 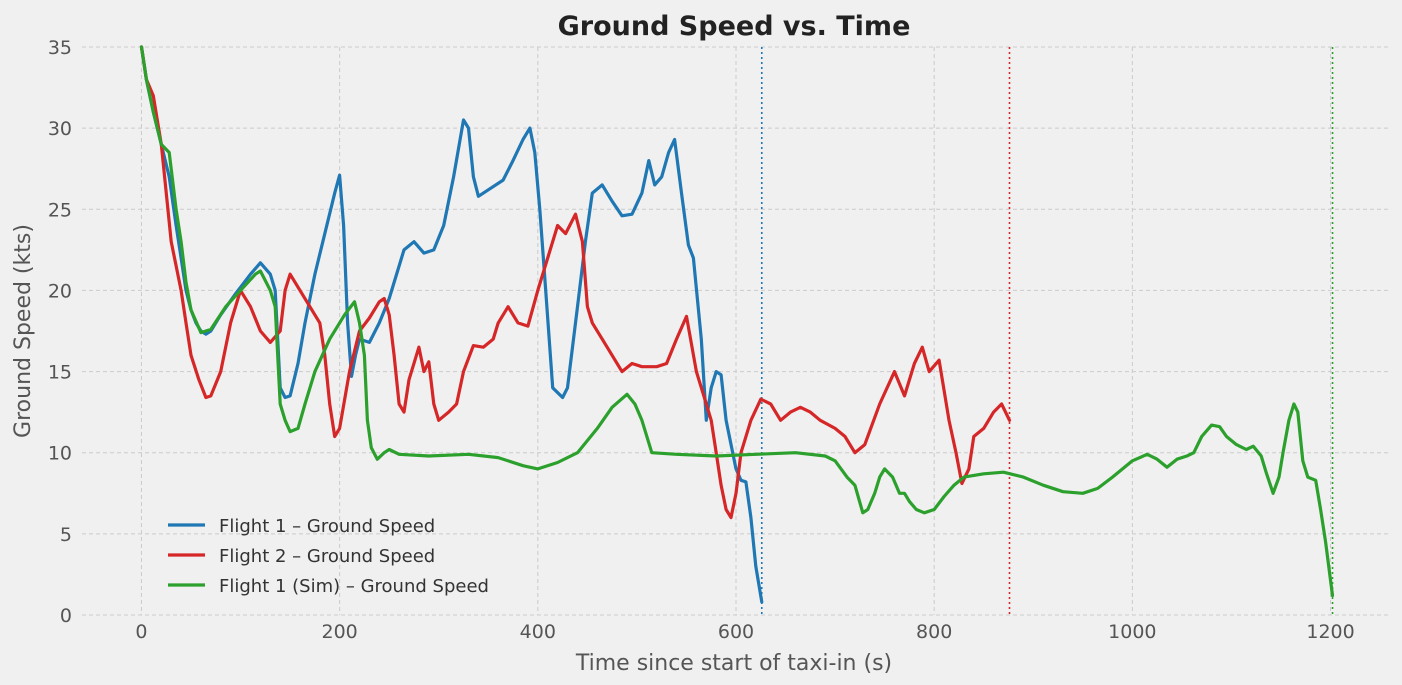 What do you see at coordinates (734, 26) in the screenshot?
I see `chart-title: Ground Speed vs. Time` at bounding box center [734, 26].